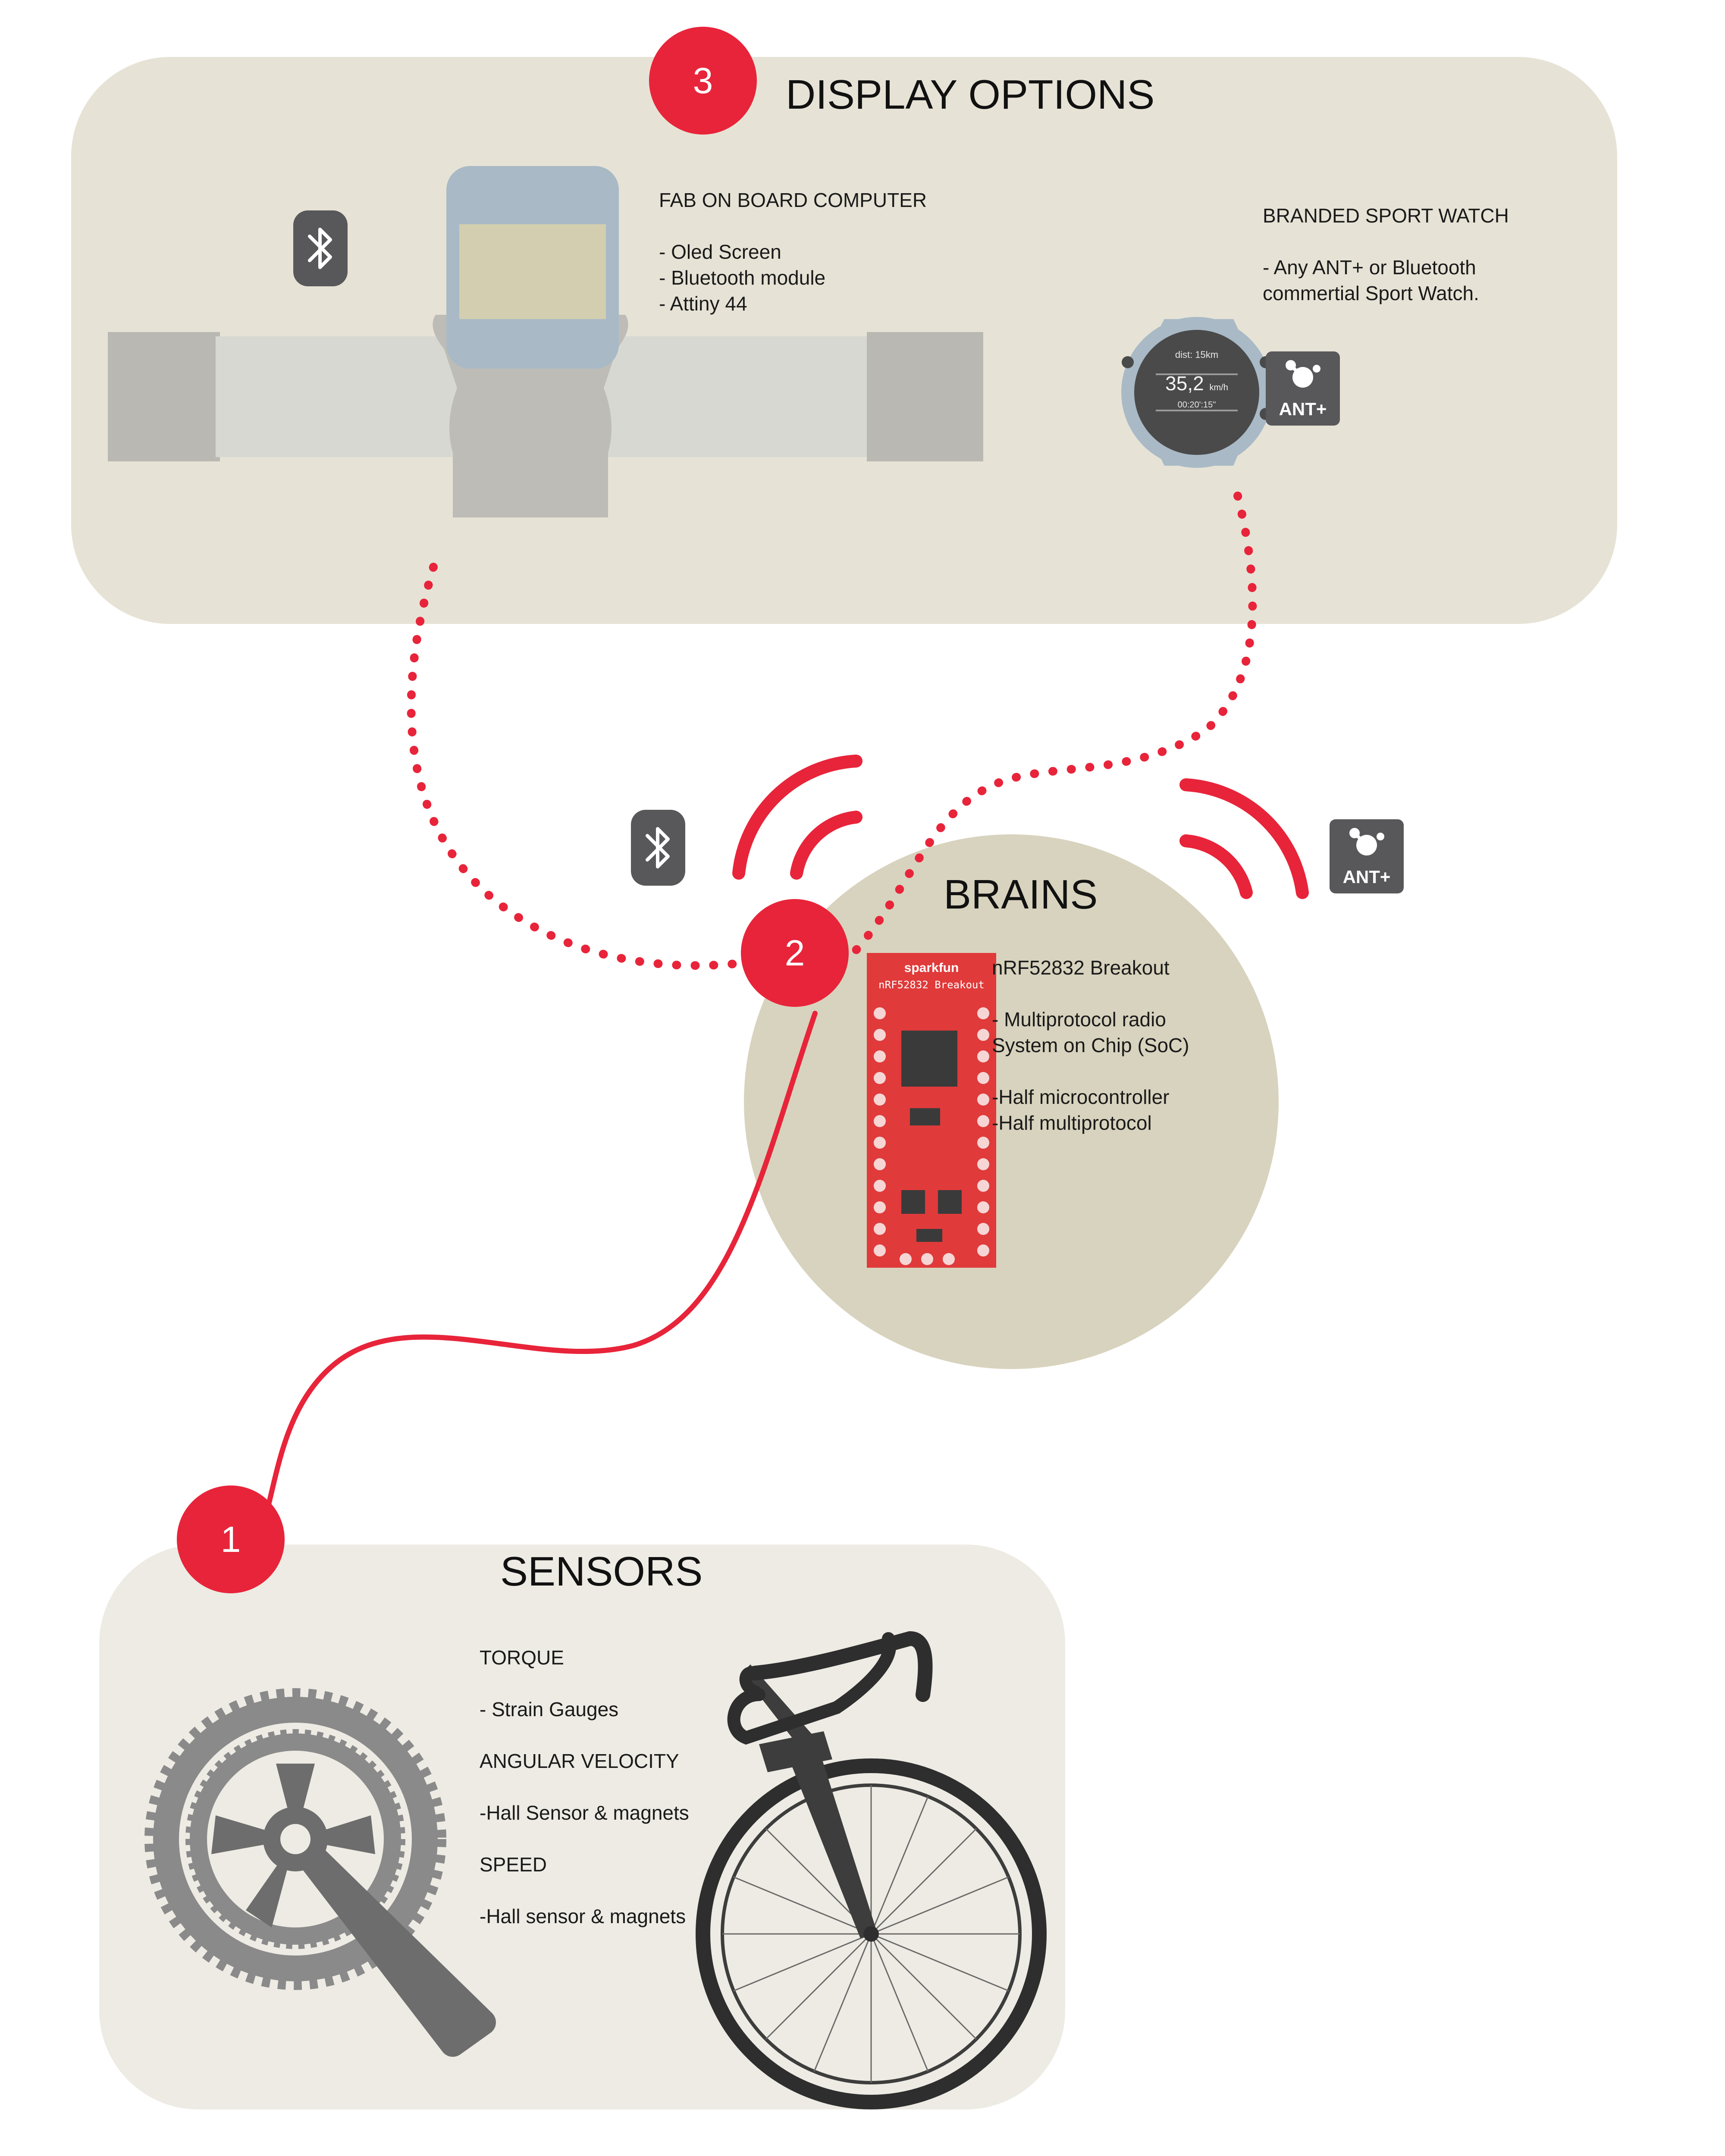 This screenshot has width=1725, height=2156. I want to click on sport-watch-line: commertial Sport Watch., so click(1371, 293).